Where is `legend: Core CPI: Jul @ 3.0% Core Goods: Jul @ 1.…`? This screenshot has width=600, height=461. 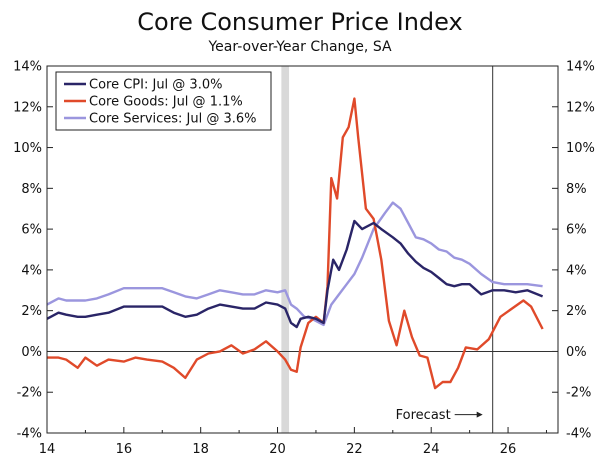
legend: Core CPI: Jul @ 3.0% Core Goods: Jul @ 1.… is located at coordinates (163, 101).